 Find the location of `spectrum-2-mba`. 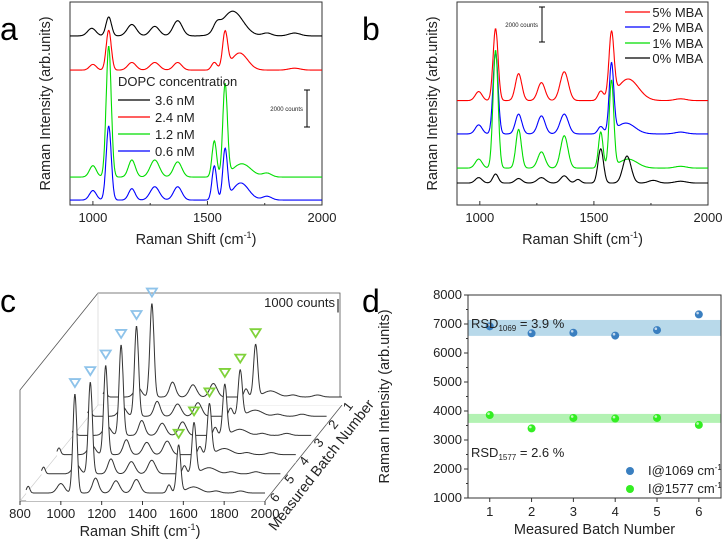

spectrum-2-mba is located at coordinates (582, 93).